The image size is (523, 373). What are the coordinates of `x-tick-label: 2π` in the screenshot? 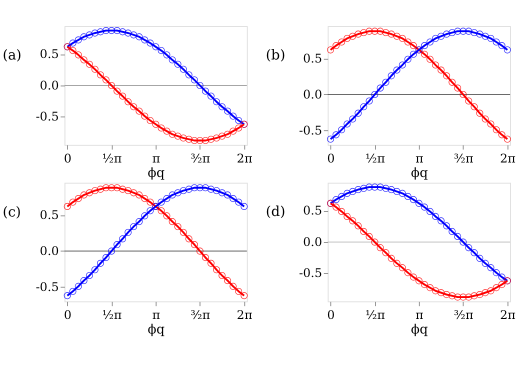 It's located at (508, 159).